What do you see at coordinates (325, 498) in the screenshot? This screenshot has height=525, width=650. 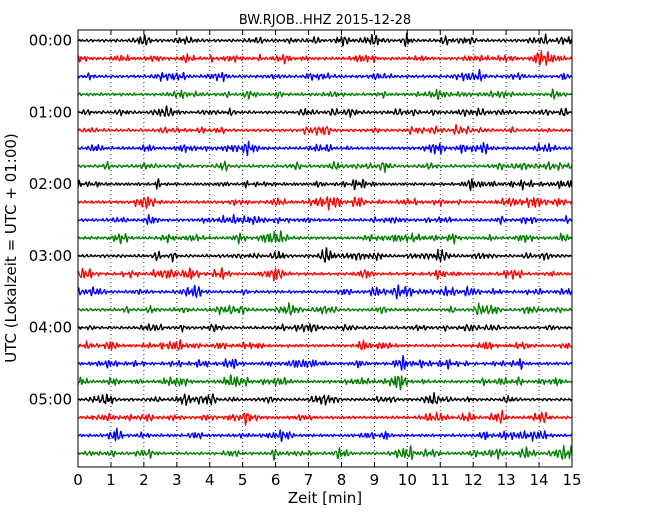 I see `x-axis-label: Zeit [min]` at bounding box center [325, 498].